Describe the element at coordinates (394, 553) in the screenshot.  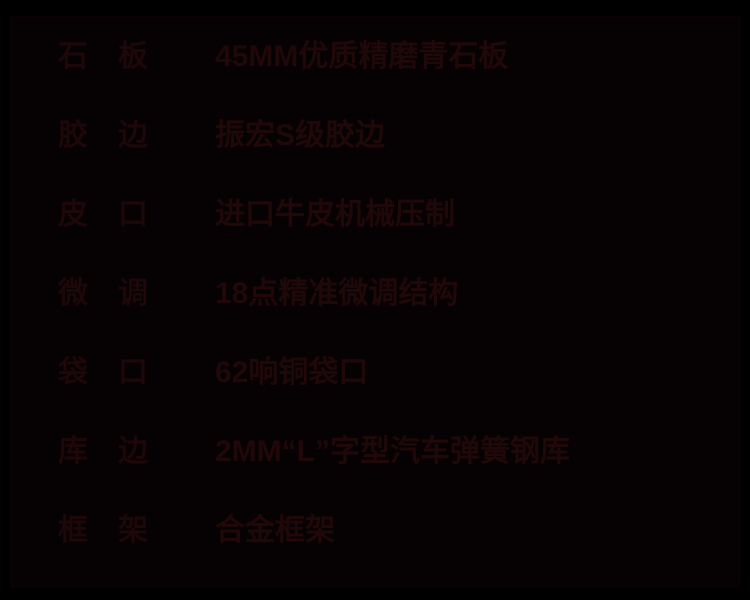
I see `spec-row-frame: 框 架 合金框架` at that location.